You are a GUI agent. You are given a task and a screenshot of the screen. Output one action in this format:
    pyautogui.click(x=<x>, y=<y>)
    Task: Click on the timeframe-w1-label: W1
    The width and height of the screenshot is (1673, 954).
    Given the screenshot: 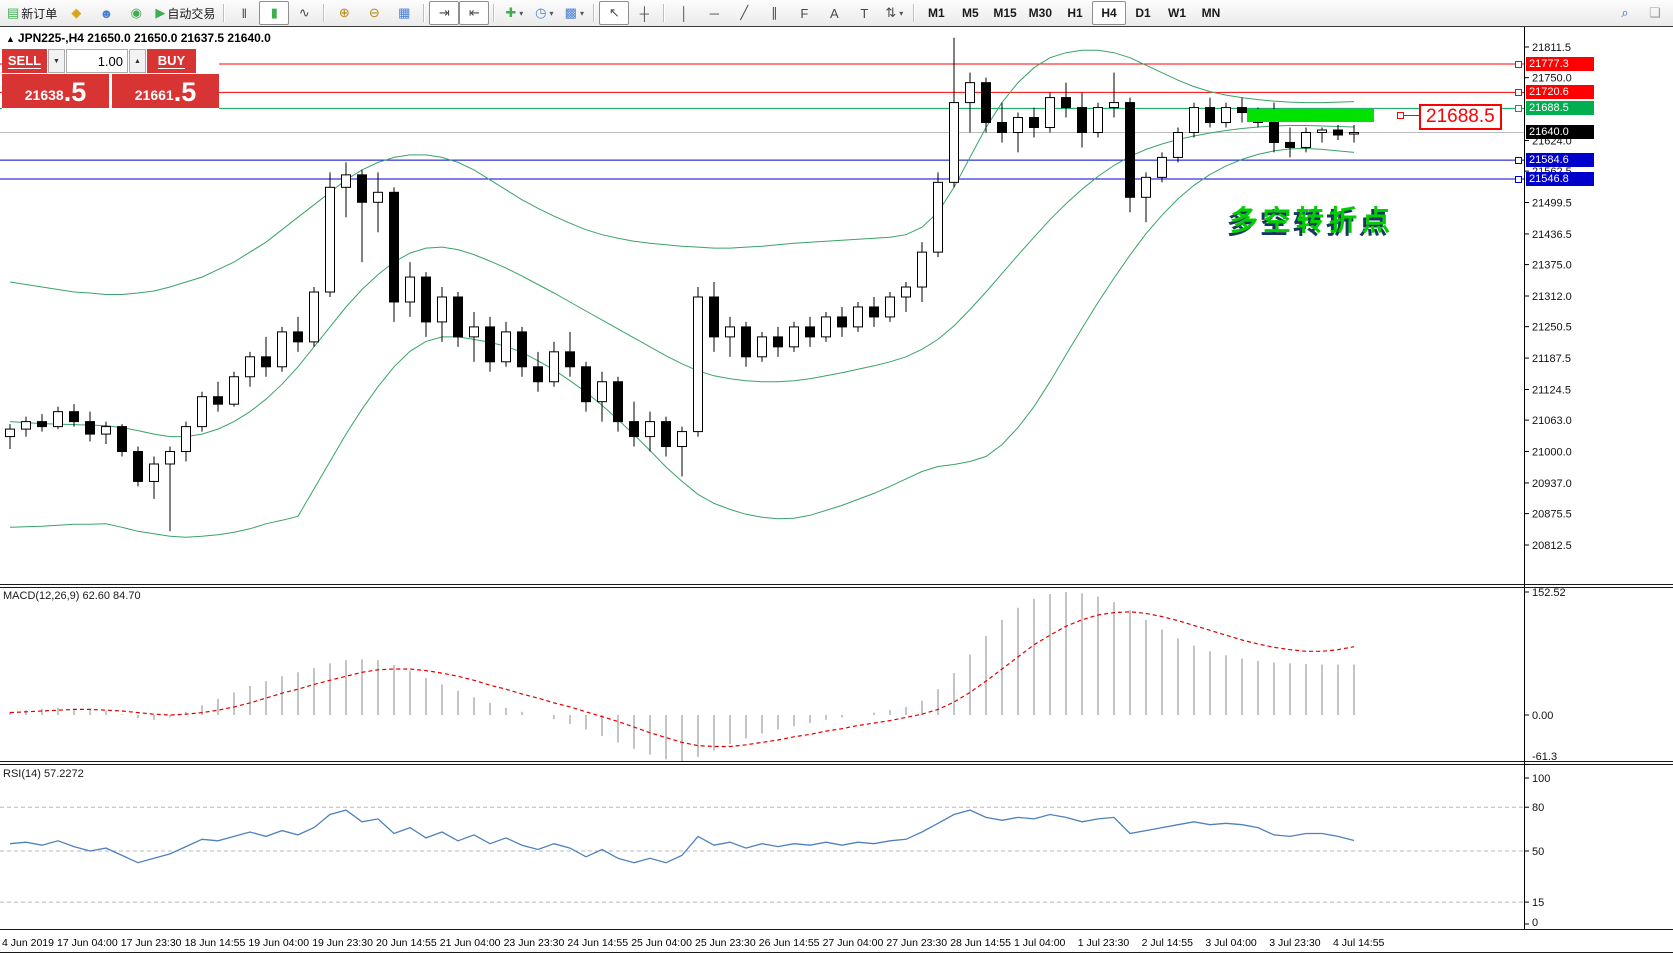 What is the action you would take?
    pyautogui.click(x=1177, y=13)
    